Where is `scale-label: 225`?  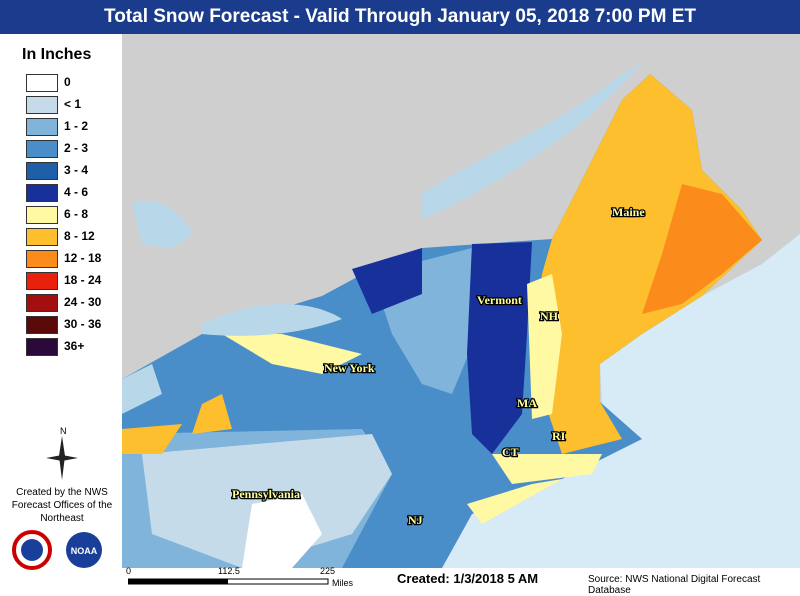 scale-label: 225 is located at coordinates (328, 571).